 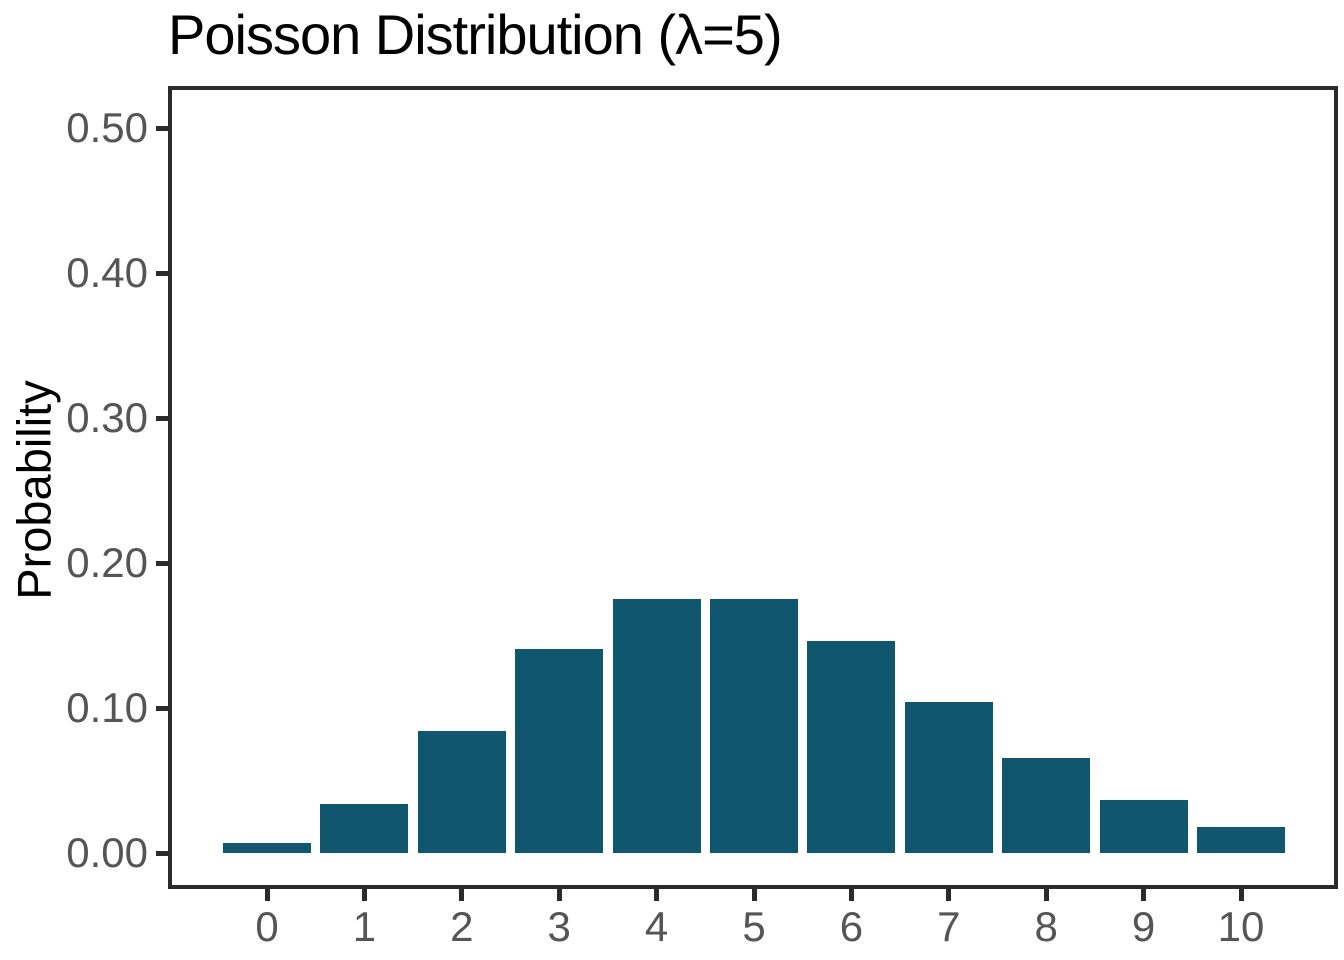 I want to click on x-tick-label: 9, so click(x=1143, y=926).